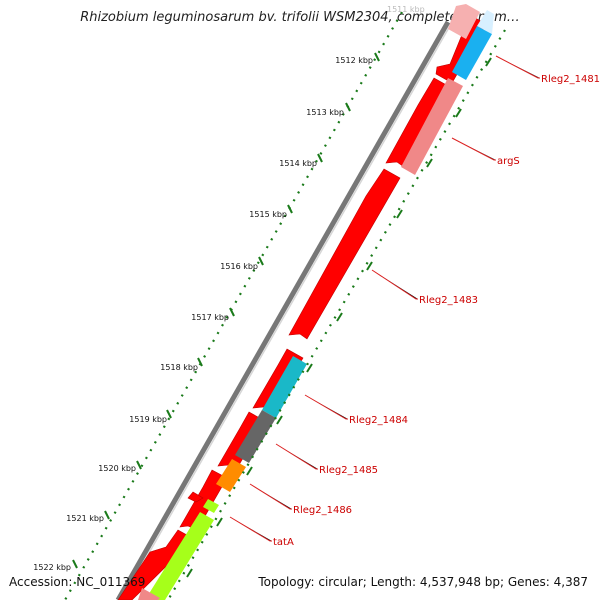  Describe the element at coordinates (325, 112) in the screenshot. I see `tick-label: 1513 kbp` at that location.